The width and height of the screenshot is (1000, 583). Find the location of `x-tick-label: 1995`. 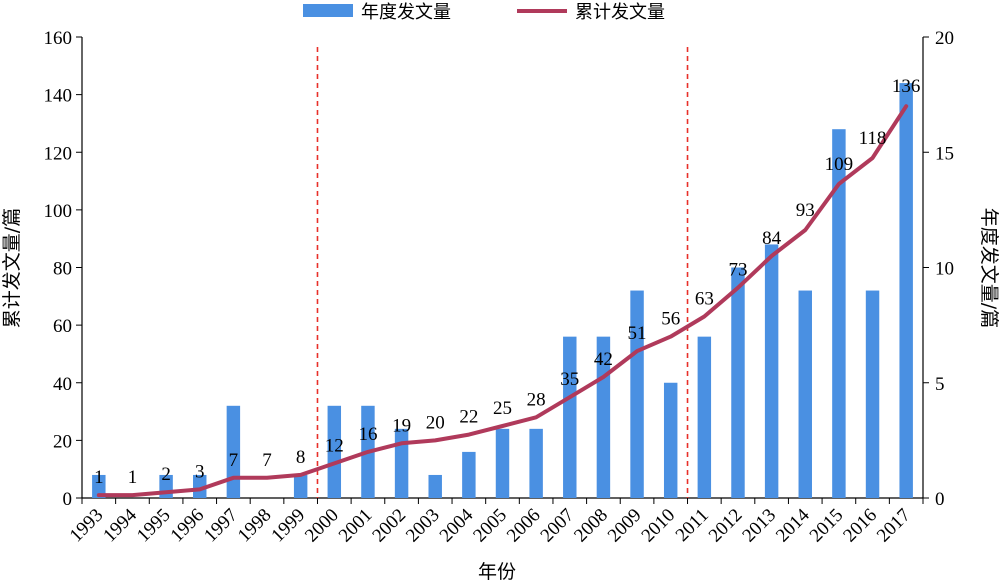

x-tick-label: 1995 is located at coordinates (154, 526).